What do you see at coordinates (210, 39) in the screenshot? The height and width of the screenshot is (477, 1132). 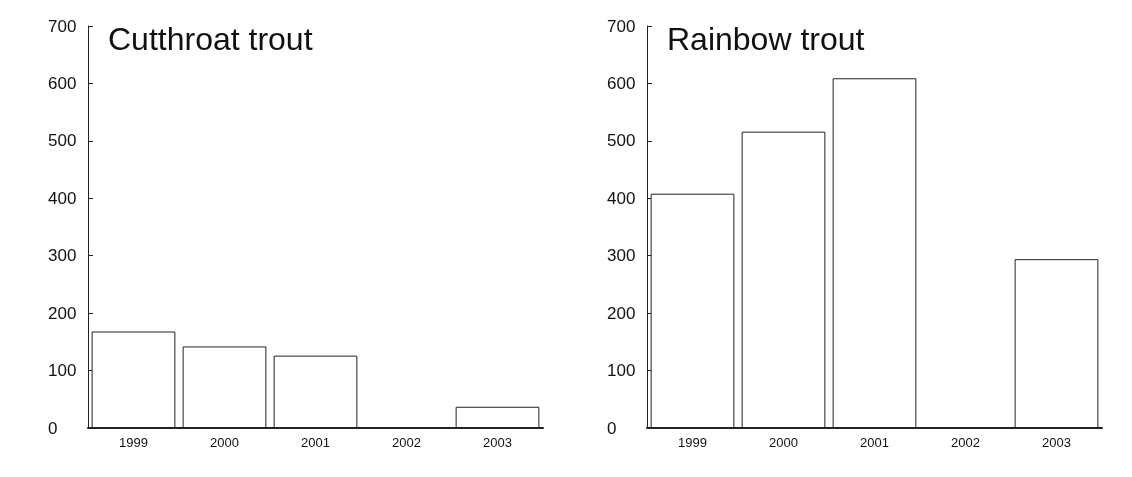 I see `chart-title: Cutthroat trout` at bounding box center [210, 39].